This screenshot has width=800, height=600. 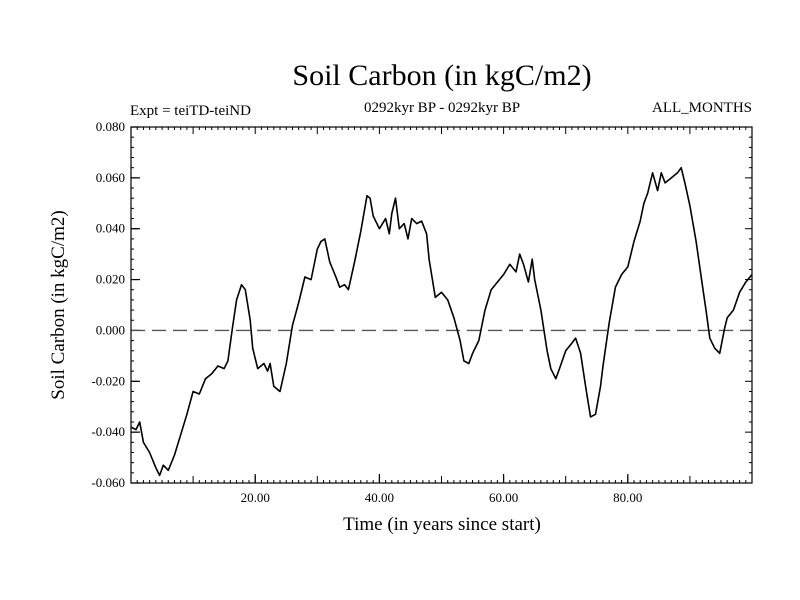 I want to click on y-tick-label: 0.080, so click(x=110, y=126).